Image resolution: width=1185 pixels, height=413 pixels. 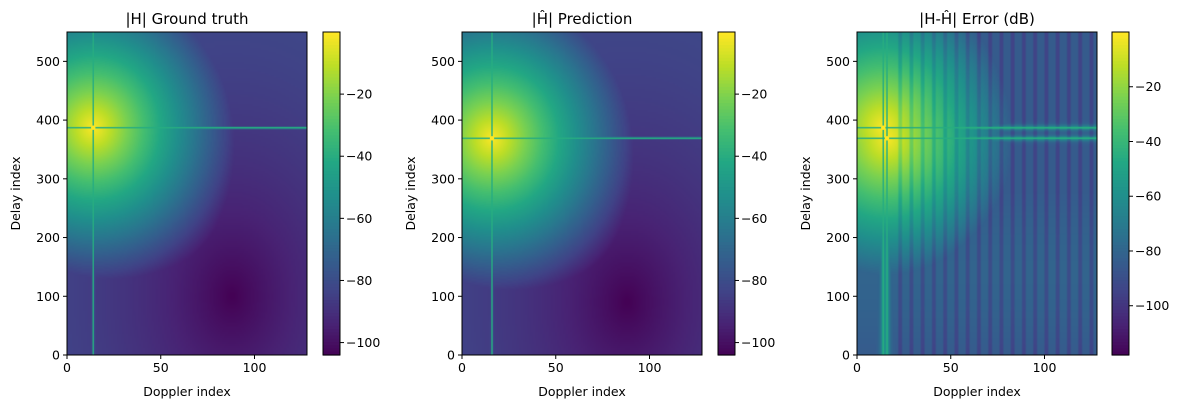 I want to click on y-tick-label-1: 500, so click(x=48, y=61).